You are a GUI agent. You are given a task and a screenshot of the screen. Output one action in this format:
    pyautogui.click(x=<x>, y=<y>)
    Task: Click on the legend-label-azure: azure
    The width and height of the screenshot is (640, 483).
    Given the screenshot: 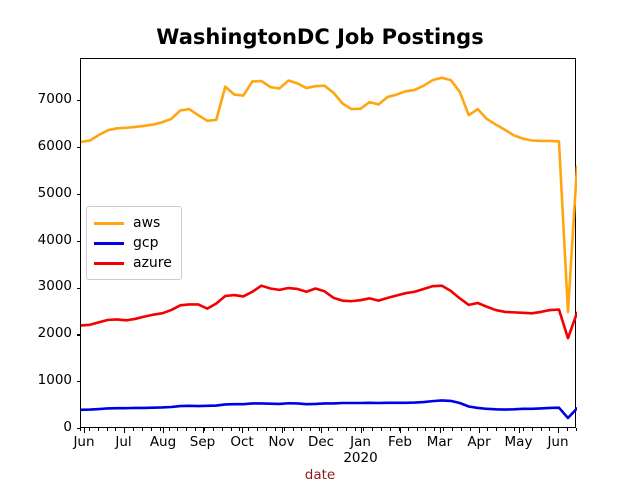 What is the action you would take?
    pyautogui.click(x=152, y=263)
    